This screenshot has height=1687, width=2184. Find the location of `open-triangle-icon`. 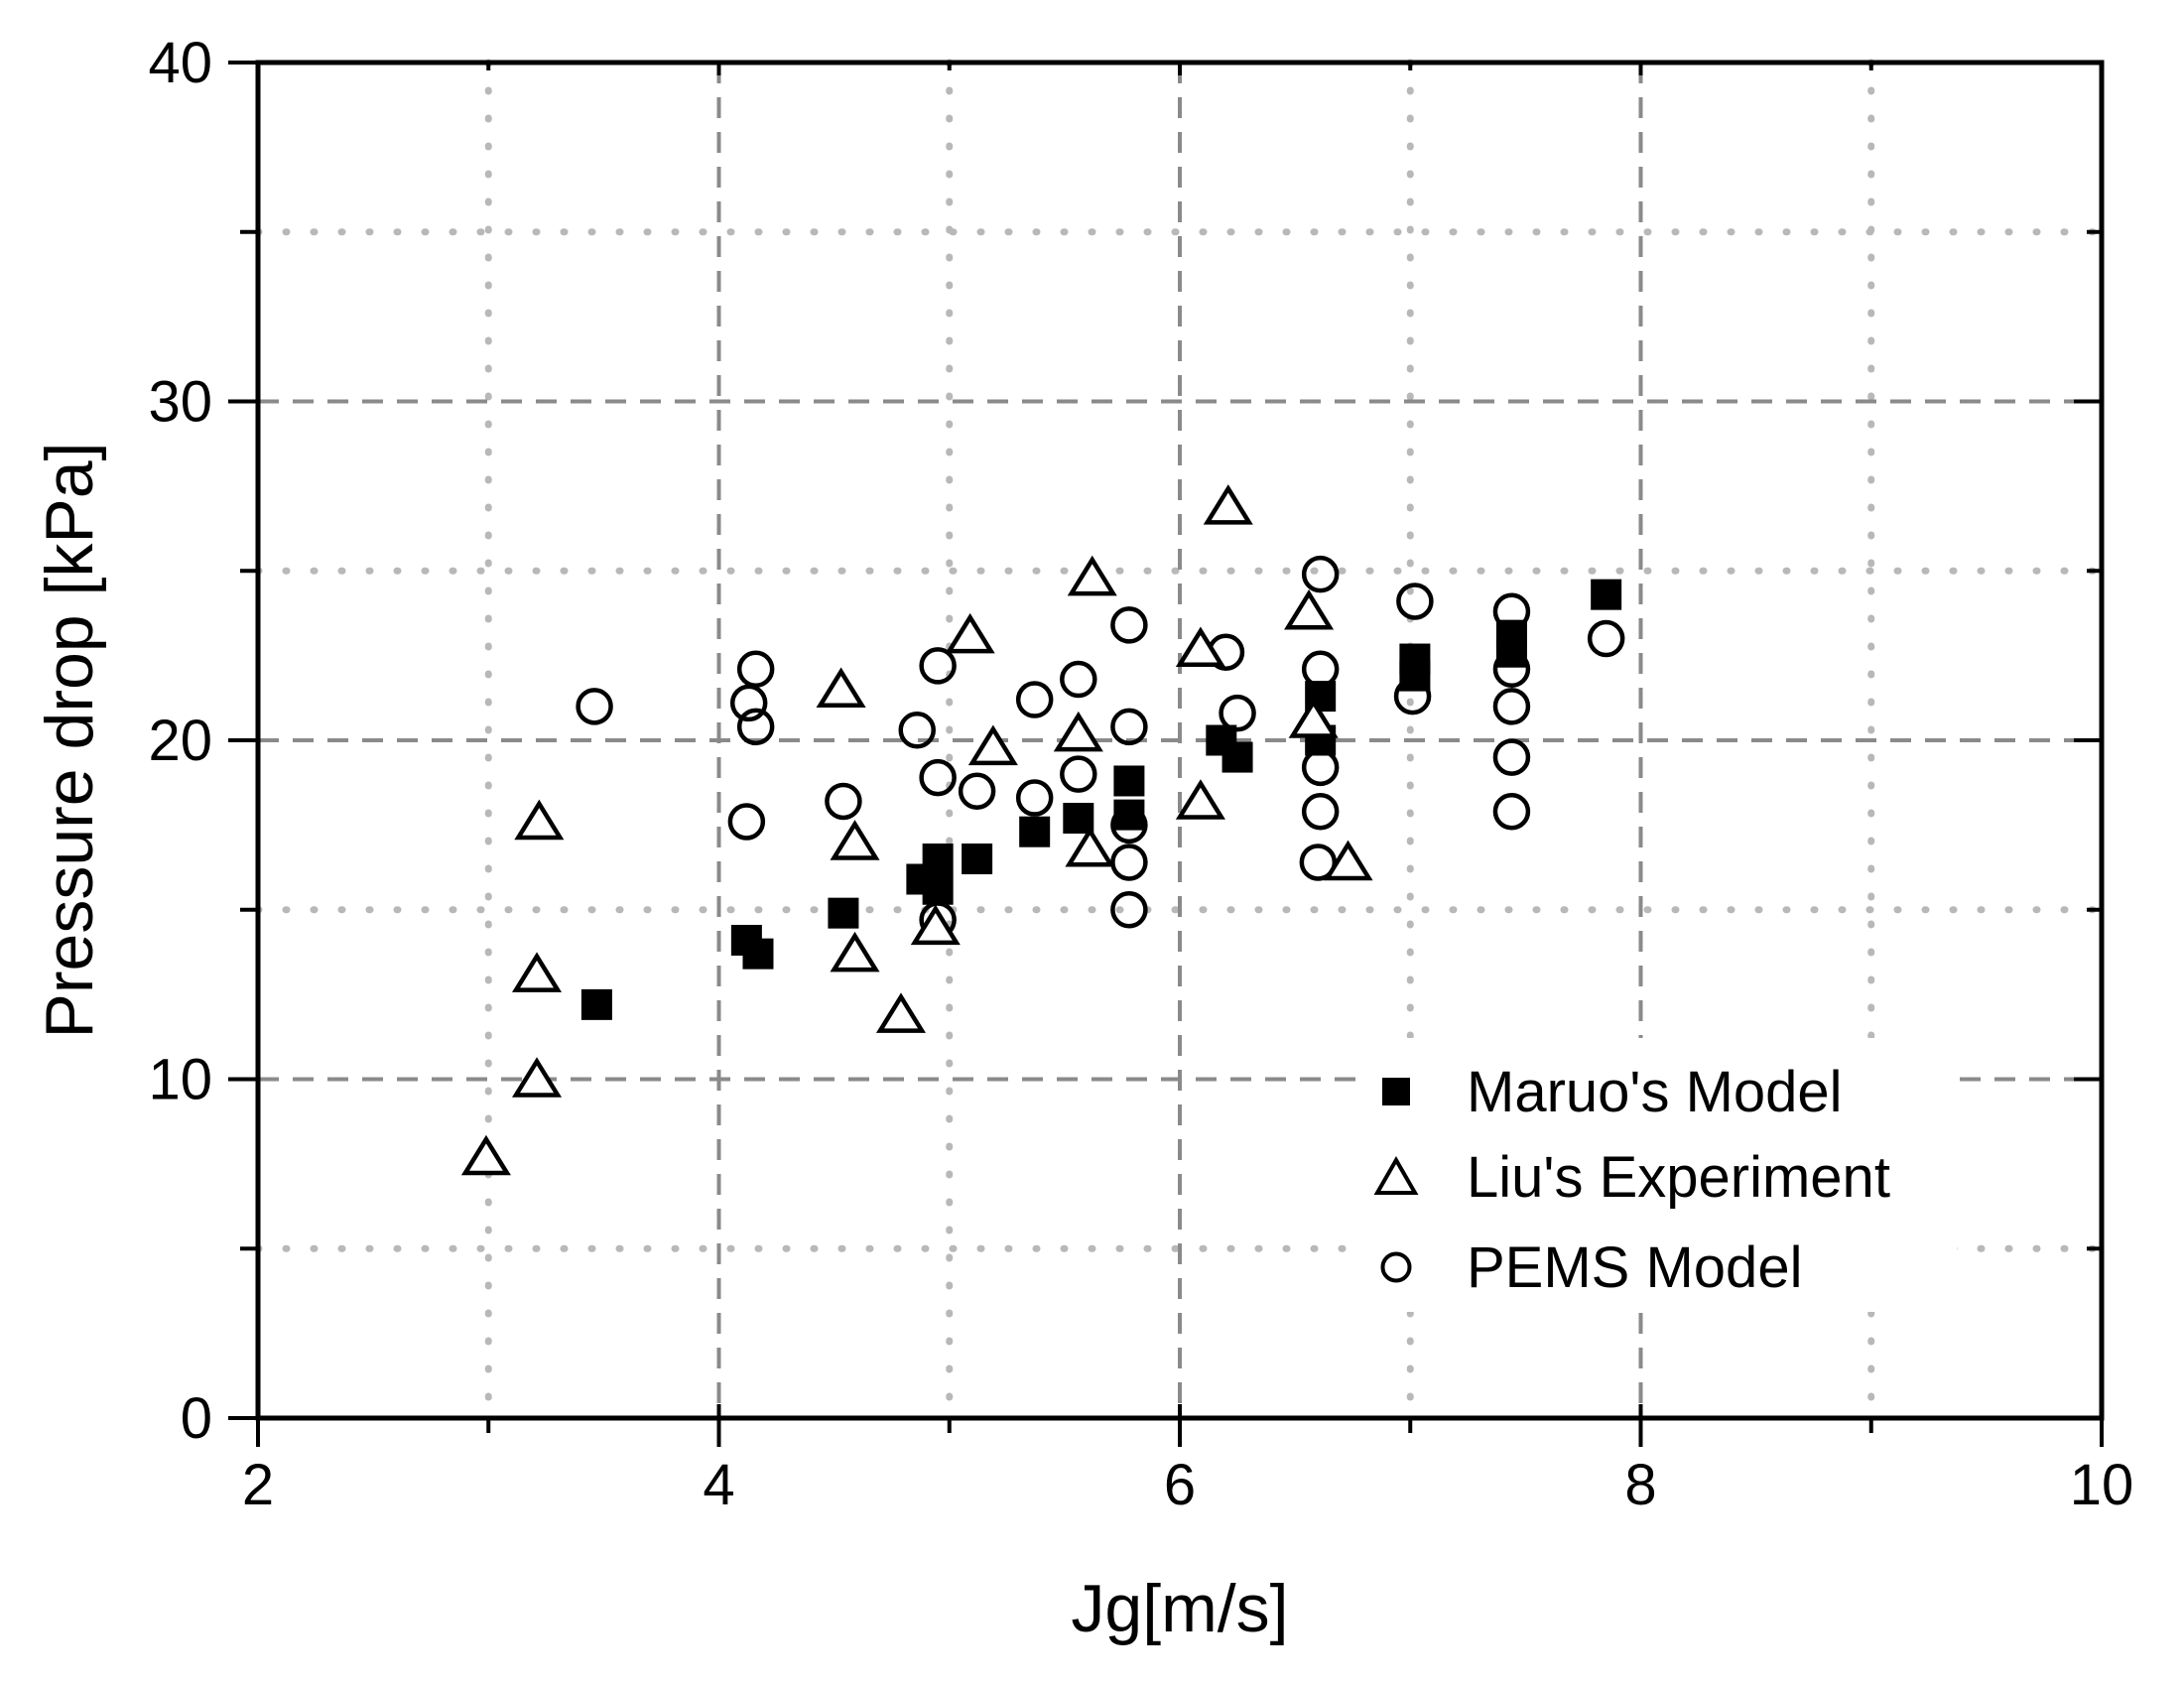

open-triangle-icon is located at coordinates (1396, 1177).